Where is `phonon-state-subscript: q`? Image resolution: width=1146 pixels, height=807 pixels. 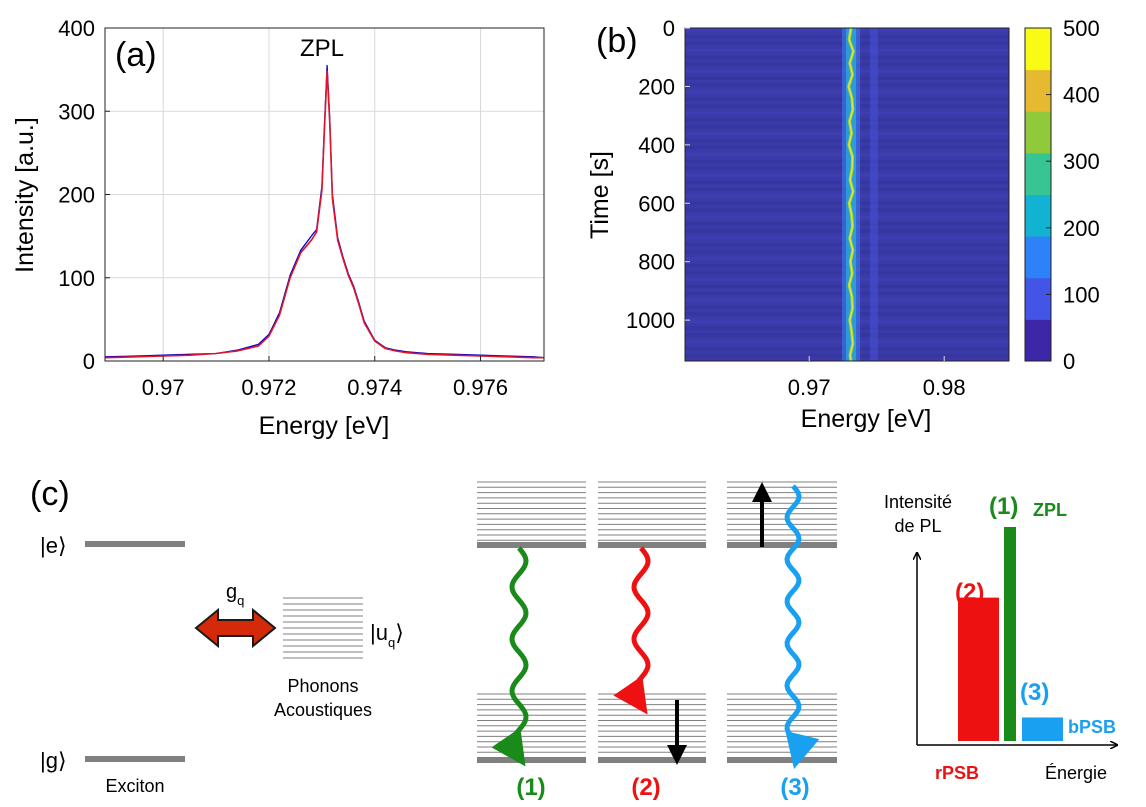 phonon-state-subscript: q is located at coordinates (391, 642).